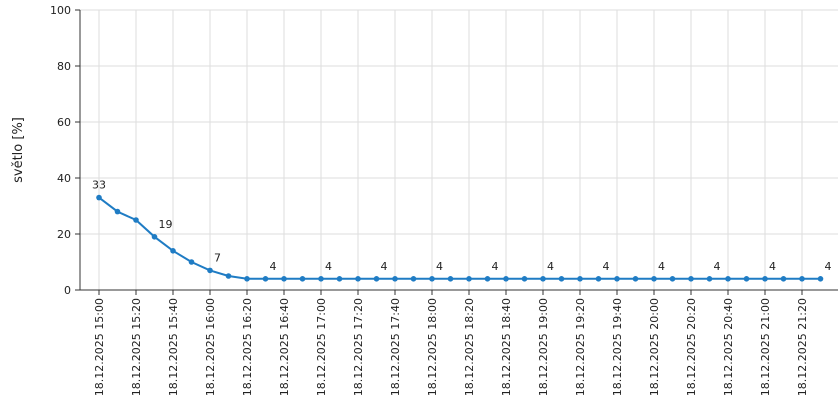  What do you see at coordinates (654, 347) in the screenshot?
I see `x-tick-label: 18.12.2025 20:00` at bounding box center [654, 347].